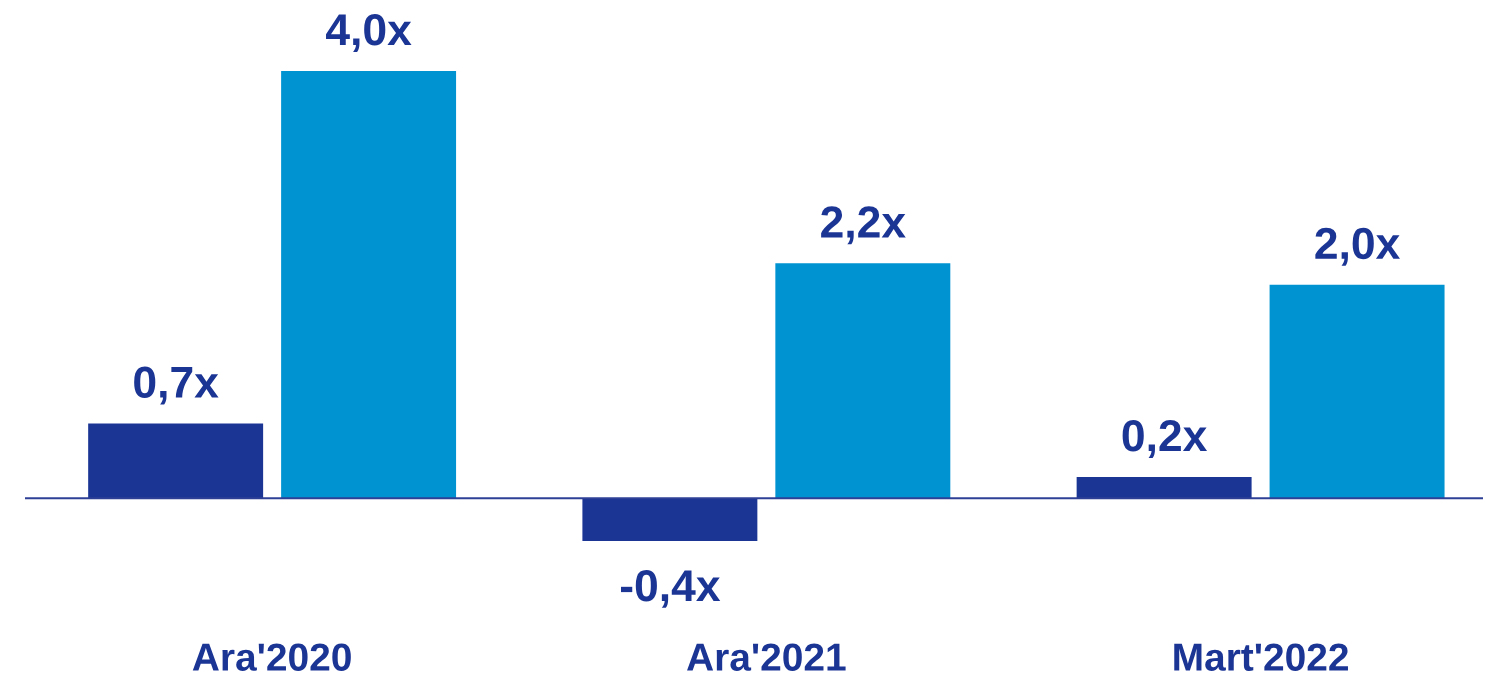  Describe the element at coordinates (863, 225) in the screenshot. I see `data-label: 2,2x` at that location.